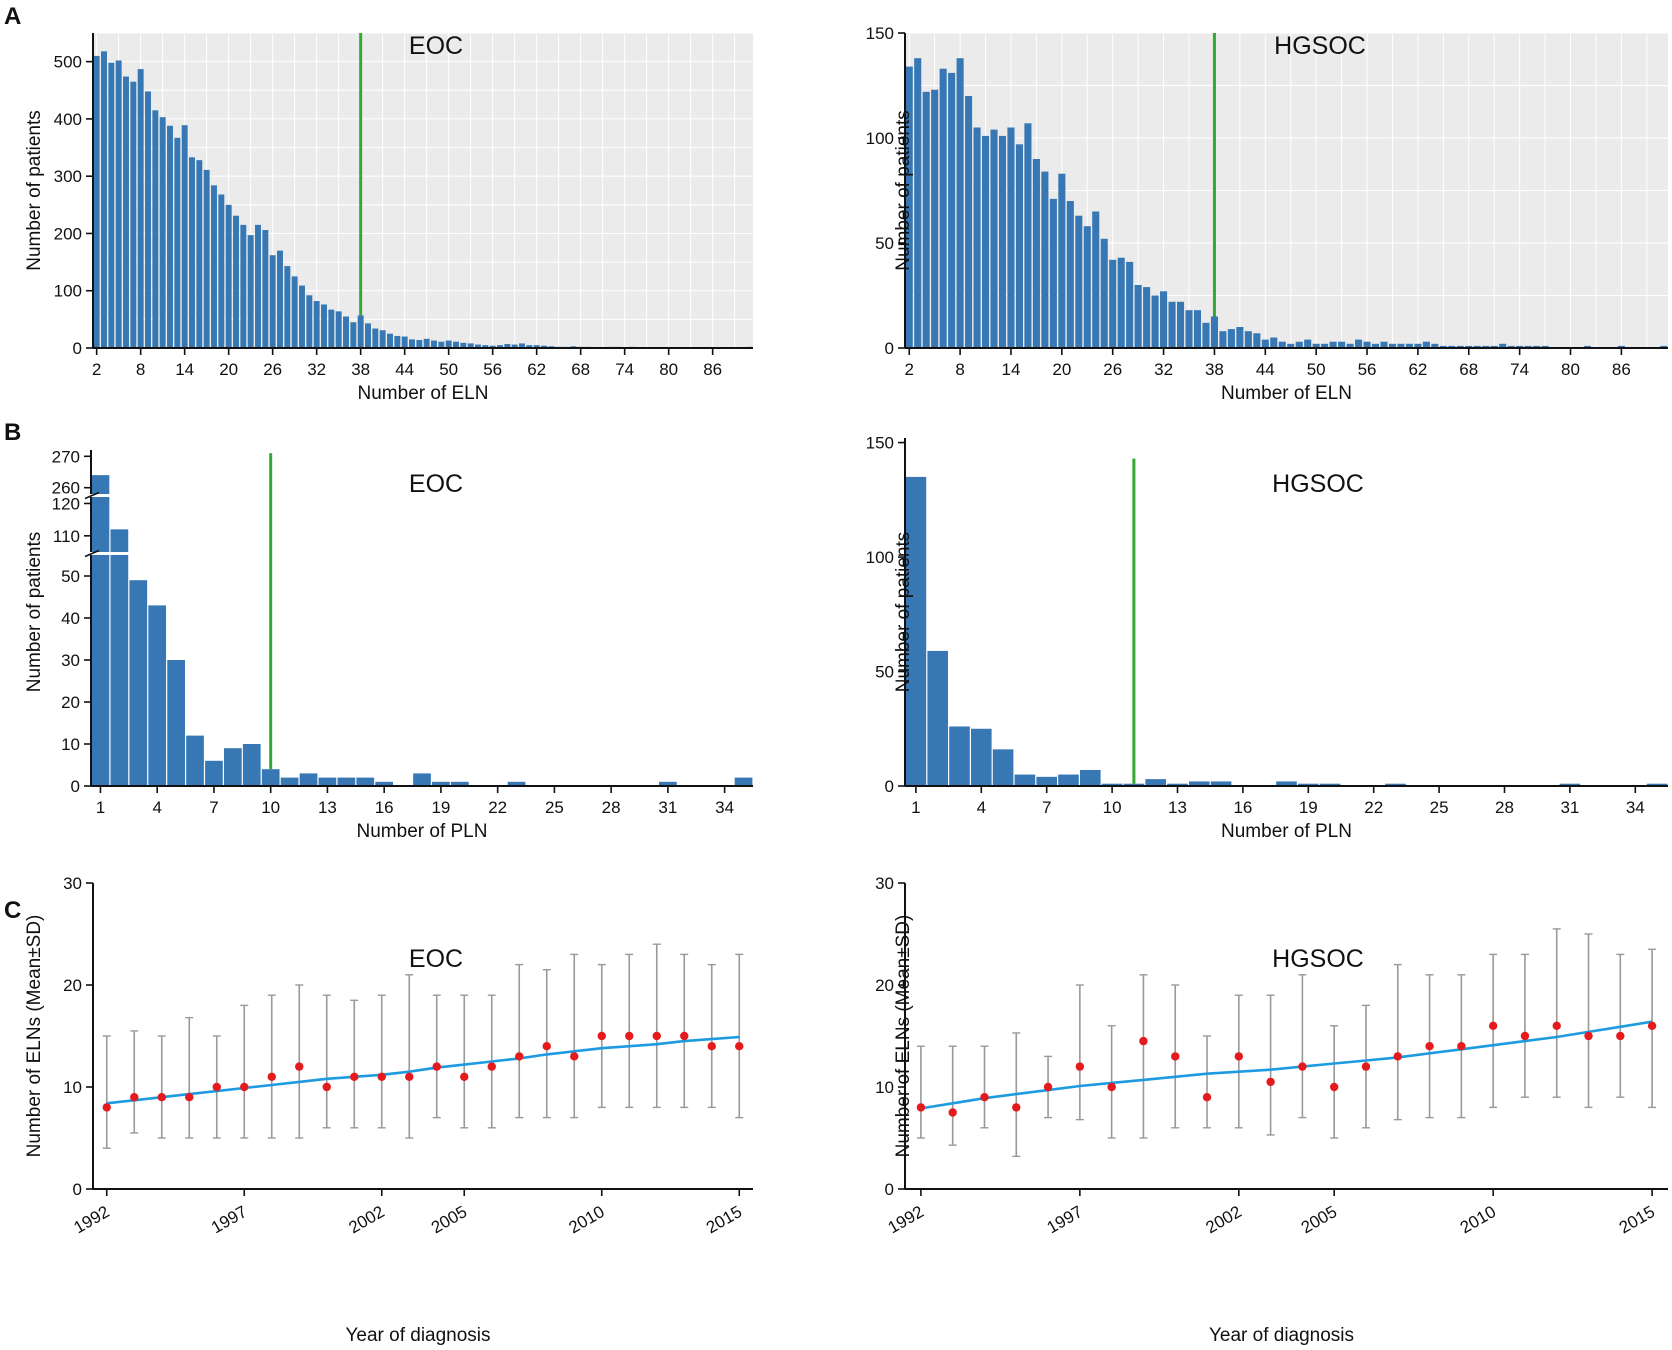 The height and width of the screenshot is (1350, 1672). I want to click on y-tick-label: 500, so click(68, 62).